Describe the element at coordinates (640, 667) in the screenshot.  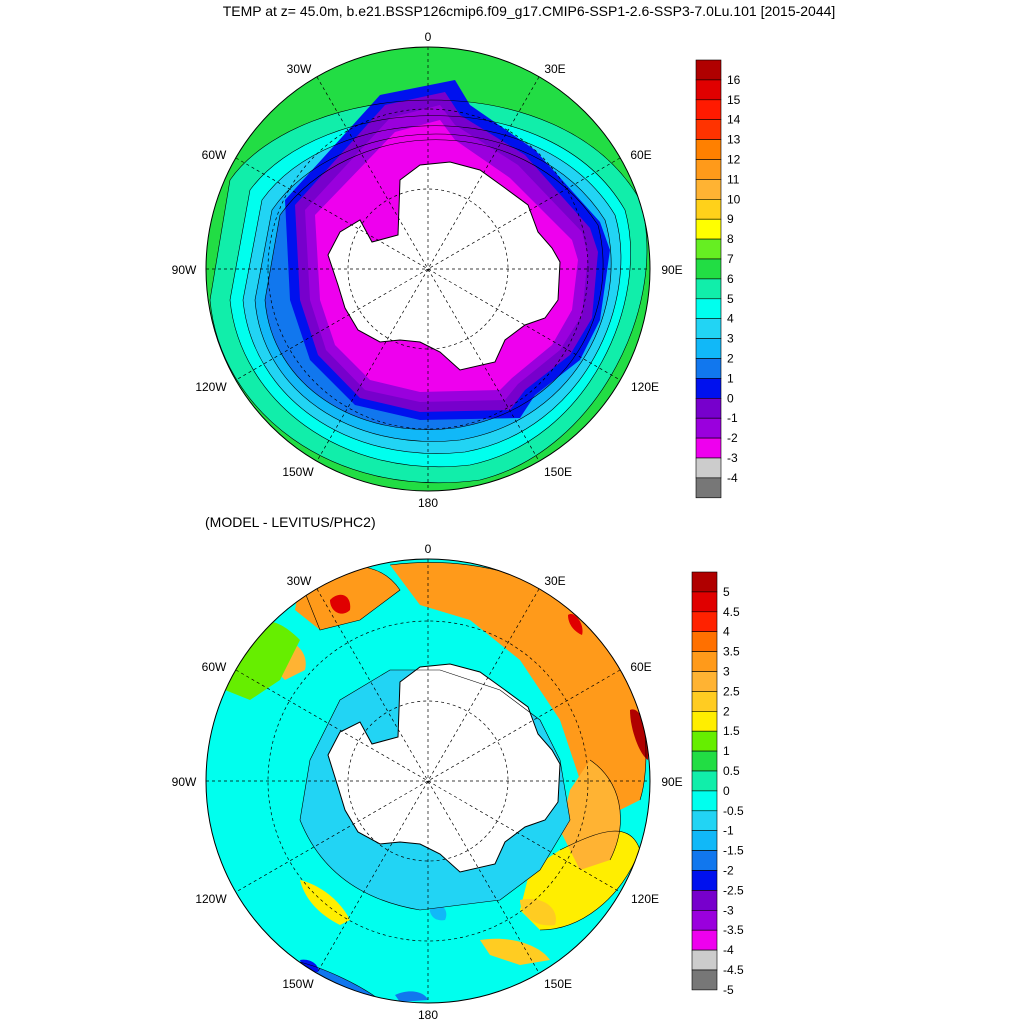
I see `lon-label-bottom: 60E` at that location.